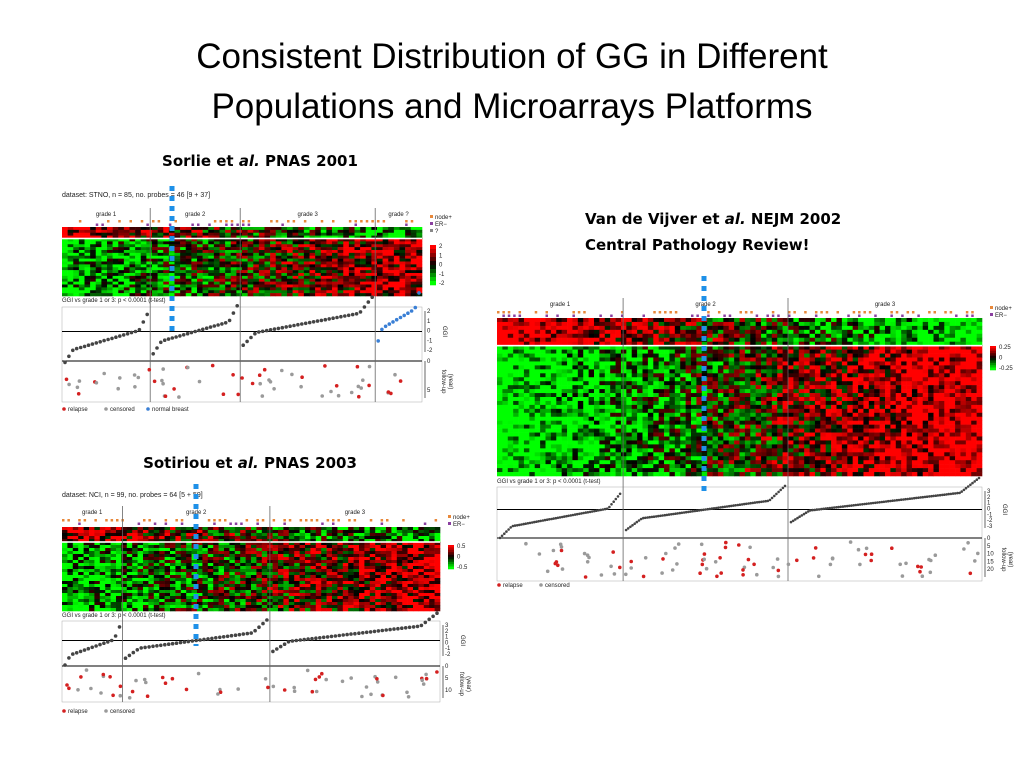 Image resolution: width=1024 pixels, height=768 pixels. I want to click on scale-cell, so click(451, 546).